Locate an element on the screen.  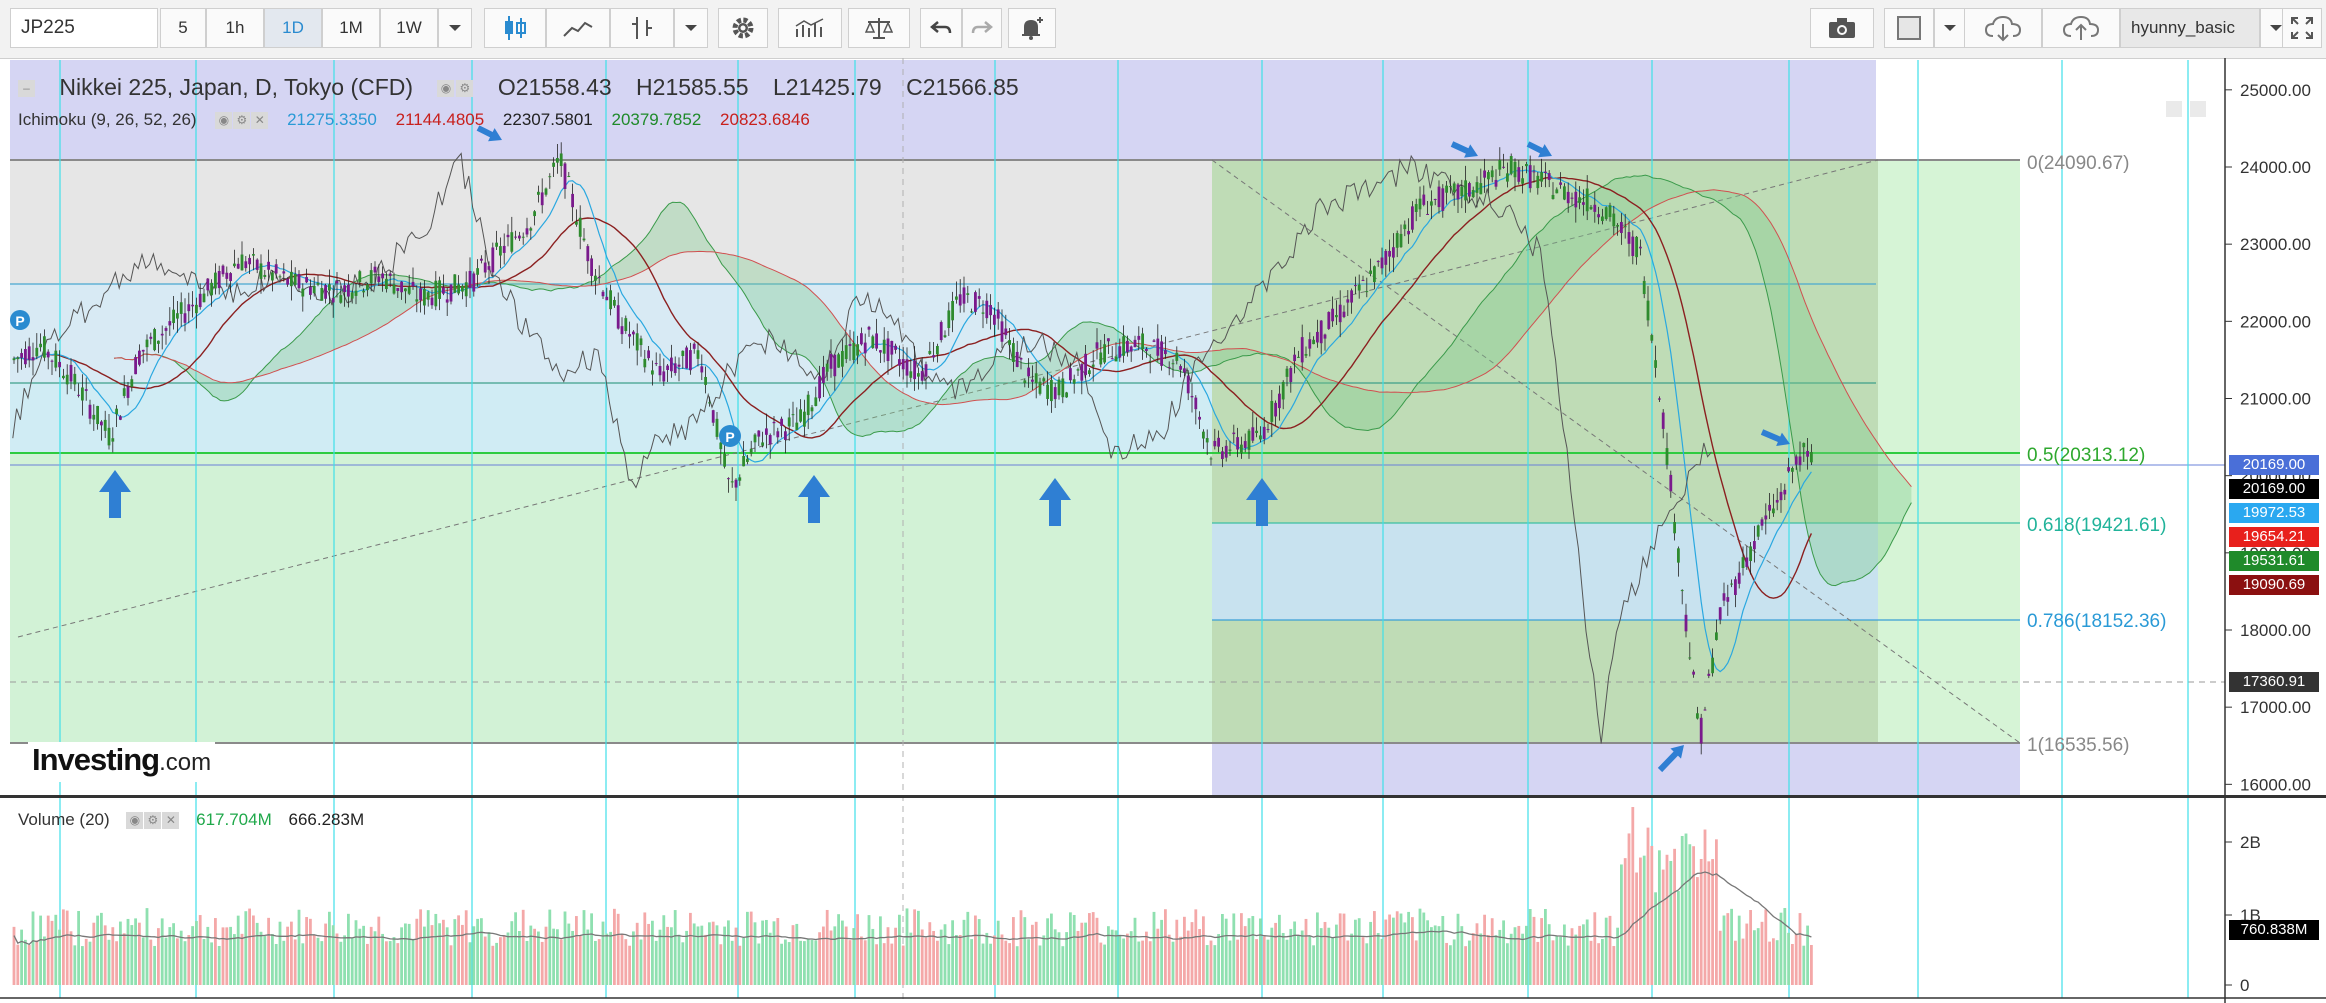
compare-button is located at coordinates (879, 28).